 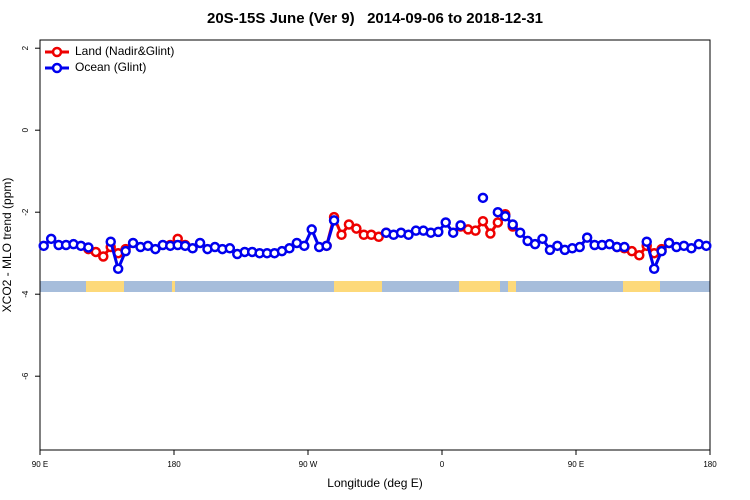 I want to click on y-axis-label: XCO2 - MLO trend (ppm), so click(x=7, y=245).